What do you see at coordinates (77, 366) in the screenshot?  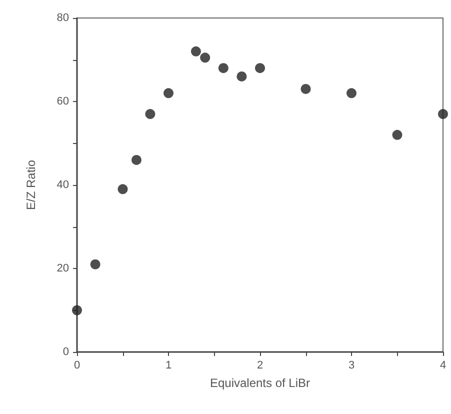 I see `x-tick-label: 0` at bounding box center [77, 366].